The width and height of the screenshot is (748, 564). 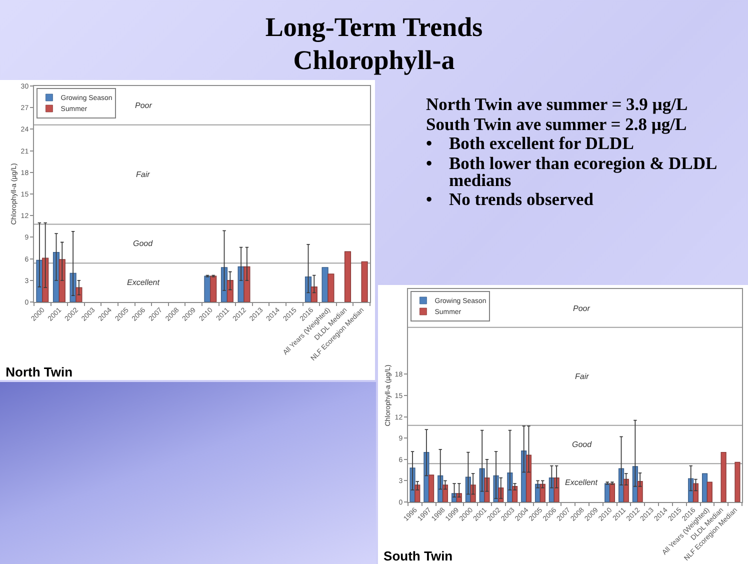 I want to click on text: • Both excellent for DLDL, so click(x=530, y=143).